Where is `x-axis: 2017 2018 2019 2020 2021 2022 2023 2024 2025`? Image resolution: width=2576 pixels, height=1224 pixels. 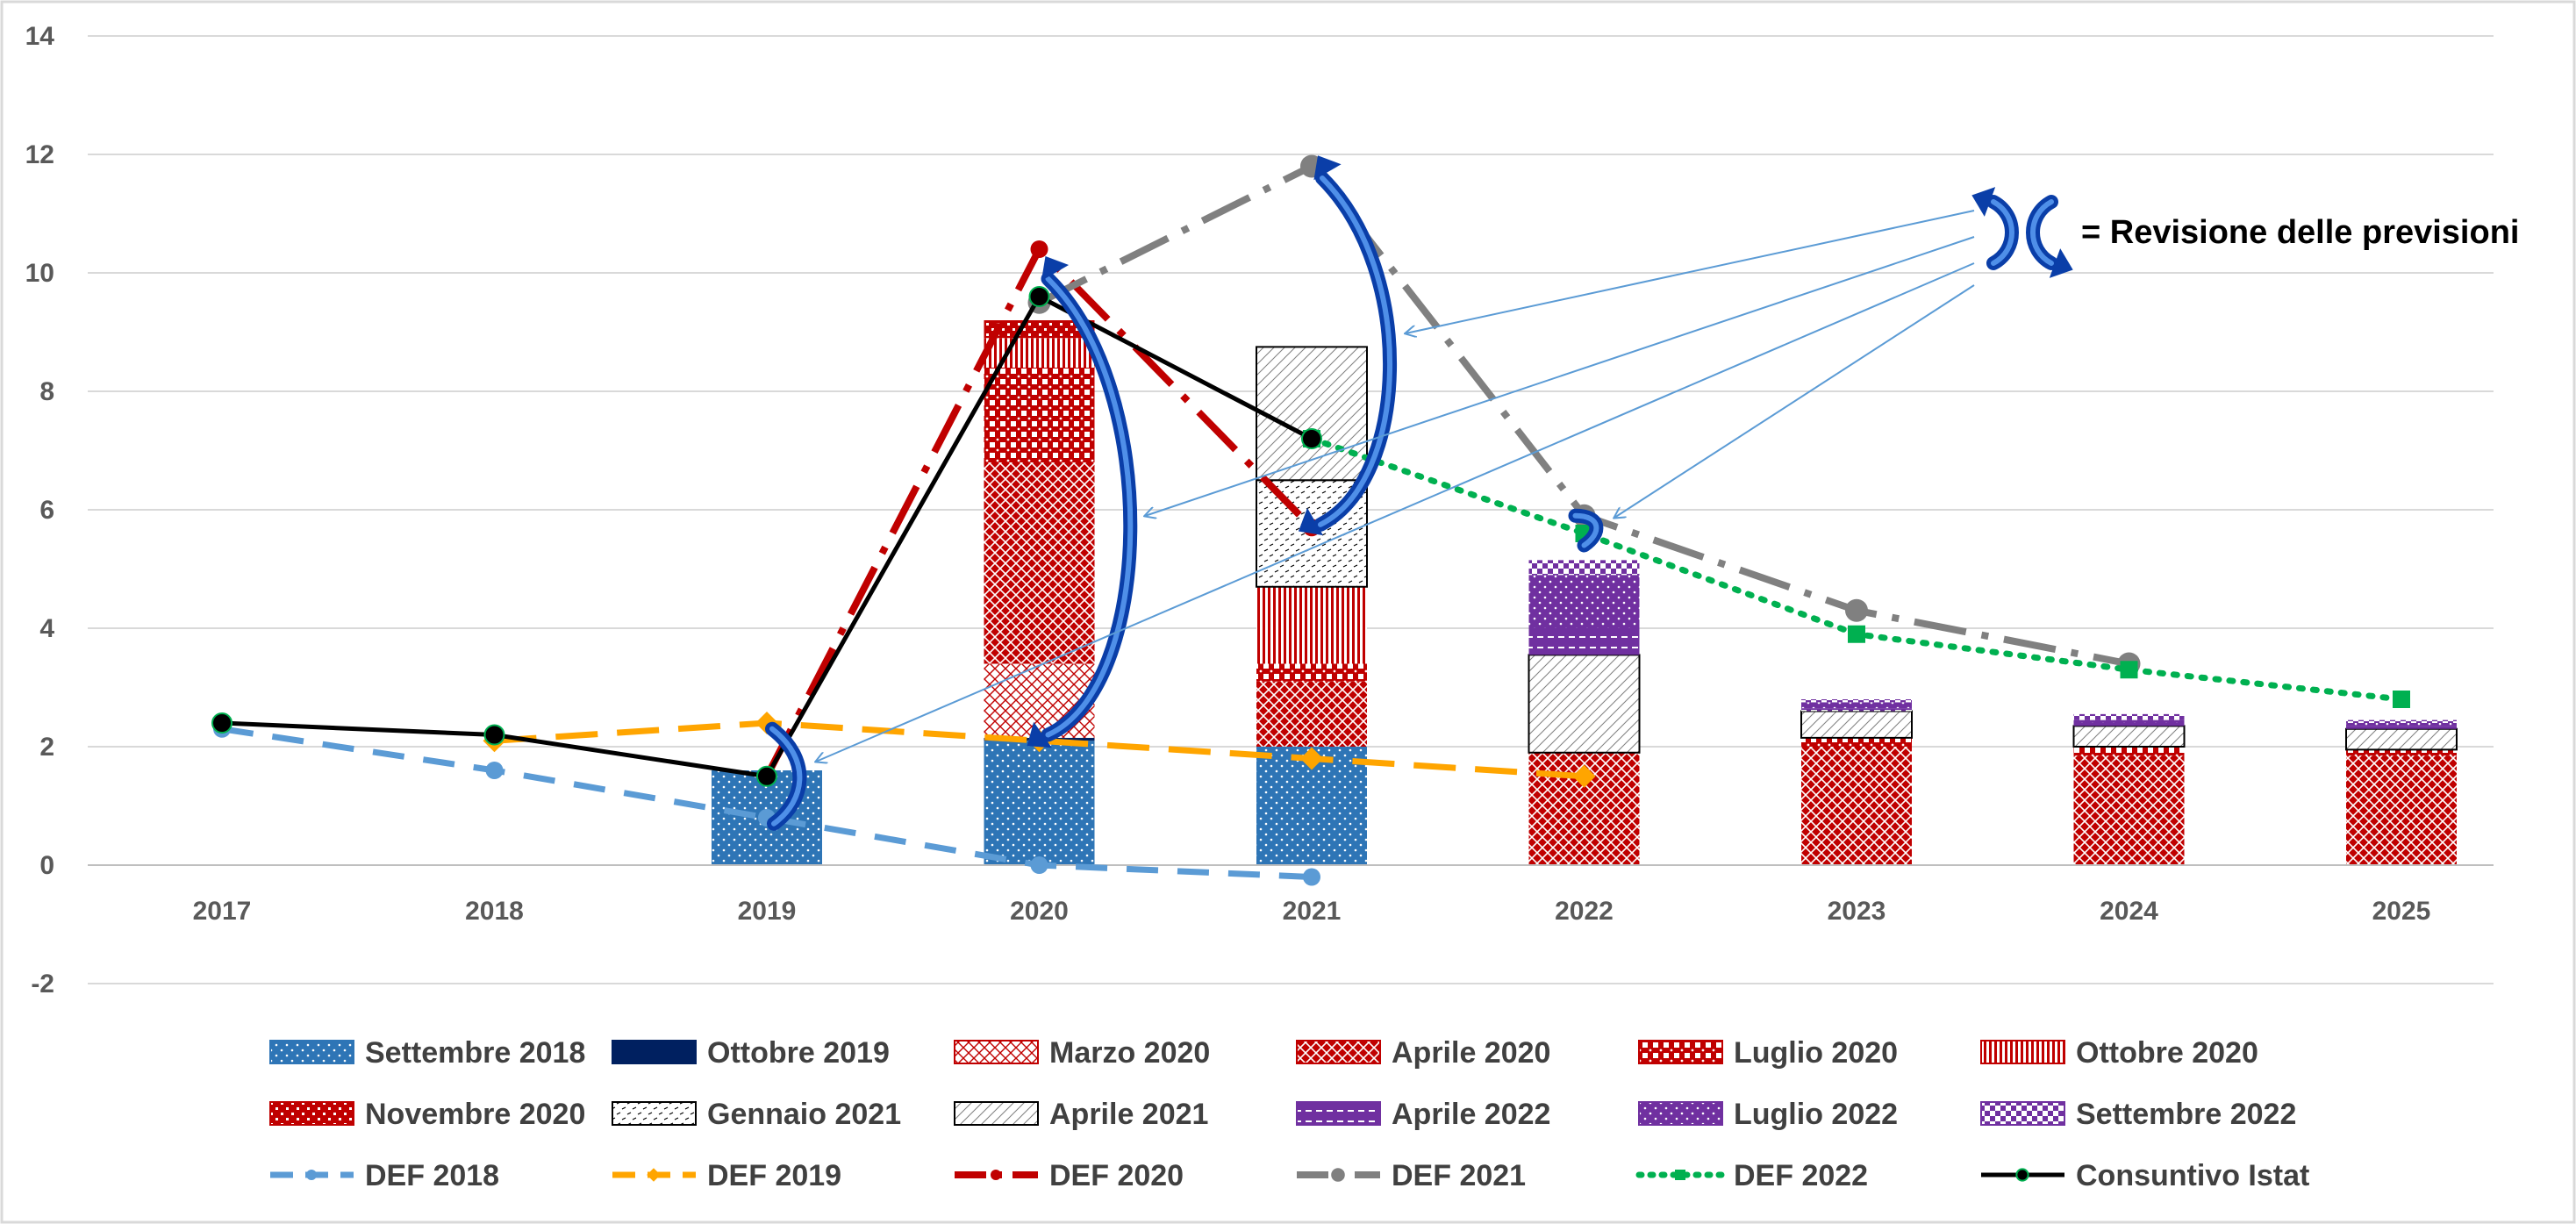
x-axis: 2017 2018 2019 2020 2021 2022 2023 2024 2025 is located at coordinates (1312, 911).